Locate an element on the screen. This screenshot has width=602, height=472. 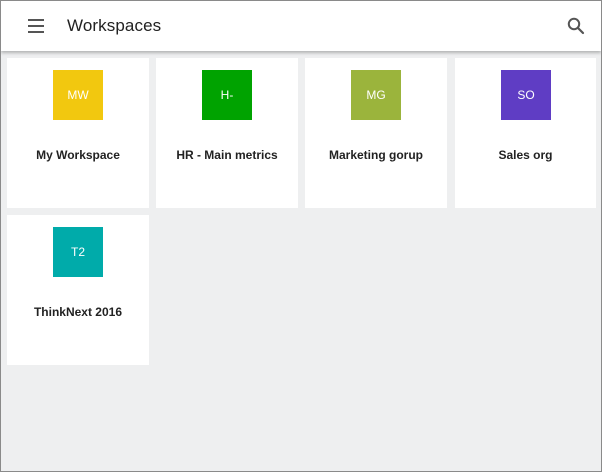
workspace-tile: SO Sales org is located at coordinates (525, 133).